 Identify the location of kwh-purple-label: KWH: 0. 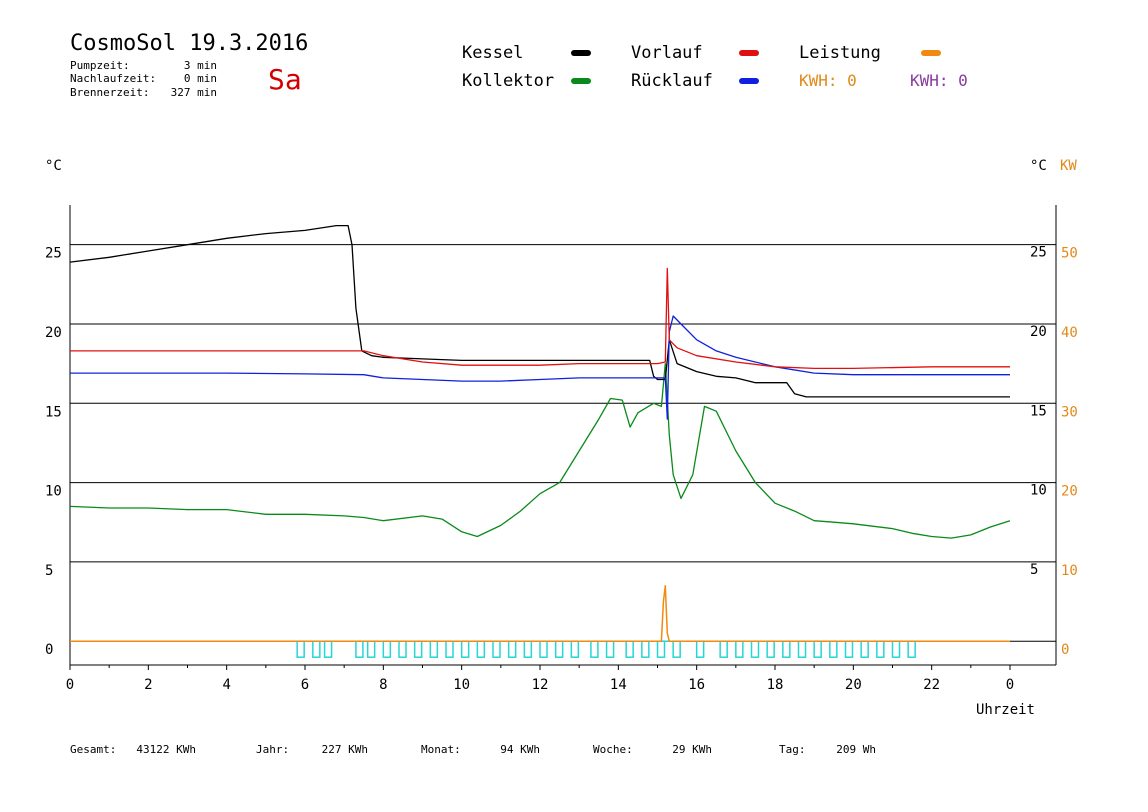
(939, 80).